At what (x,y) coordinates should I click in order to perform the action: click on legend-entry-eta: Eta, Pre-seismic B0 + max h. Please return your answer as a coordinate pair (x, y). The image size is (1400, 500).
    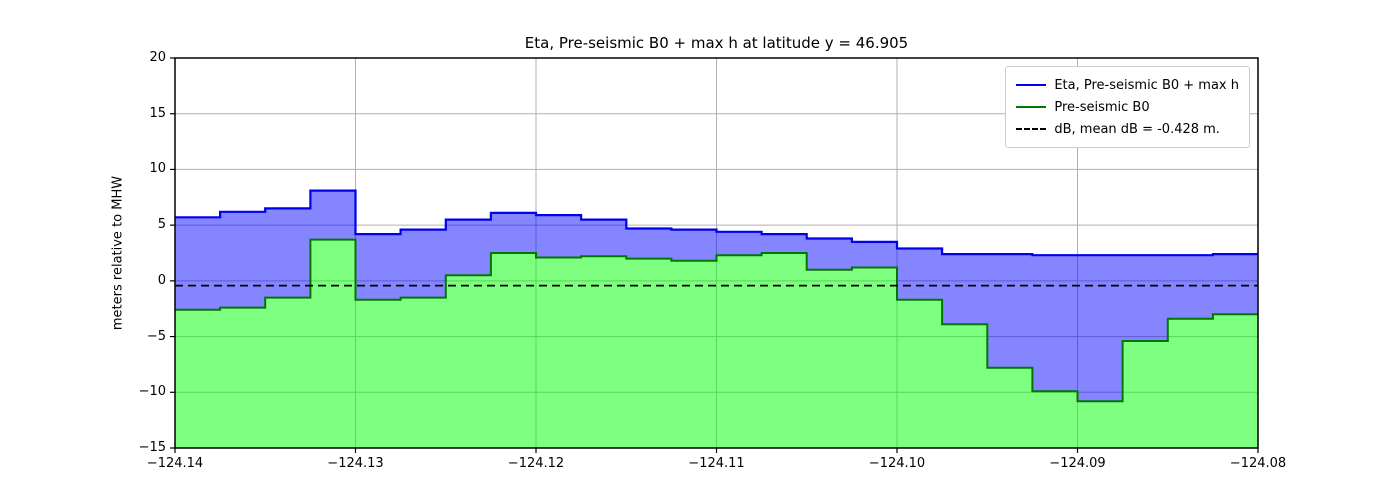
    Looking at the image, I should click on (1127, 85).